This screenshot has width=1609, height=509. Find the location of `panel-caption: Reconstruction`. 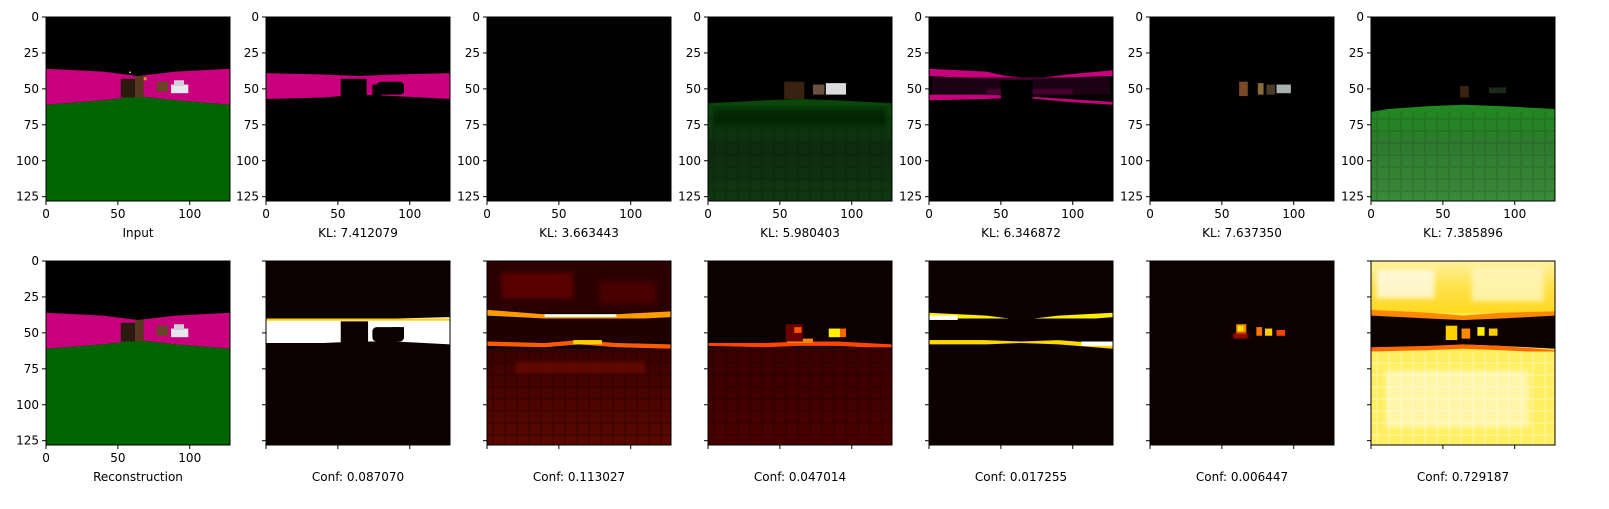

panel-caption: Reconstruction is located at coordinates (138, 477).